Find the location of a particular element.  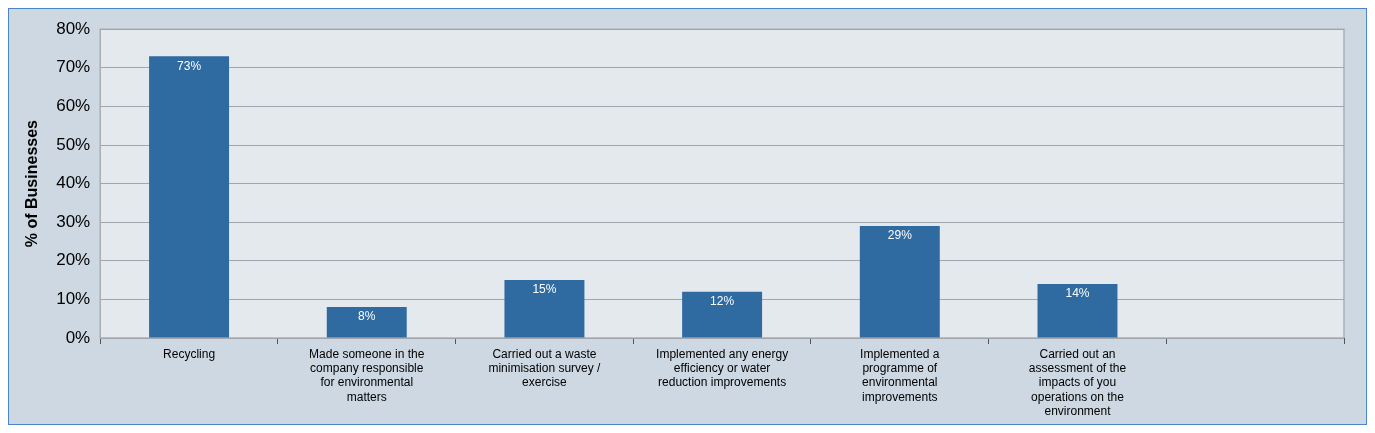

y-tick-label: 60% is located at coordinates (73, 106).